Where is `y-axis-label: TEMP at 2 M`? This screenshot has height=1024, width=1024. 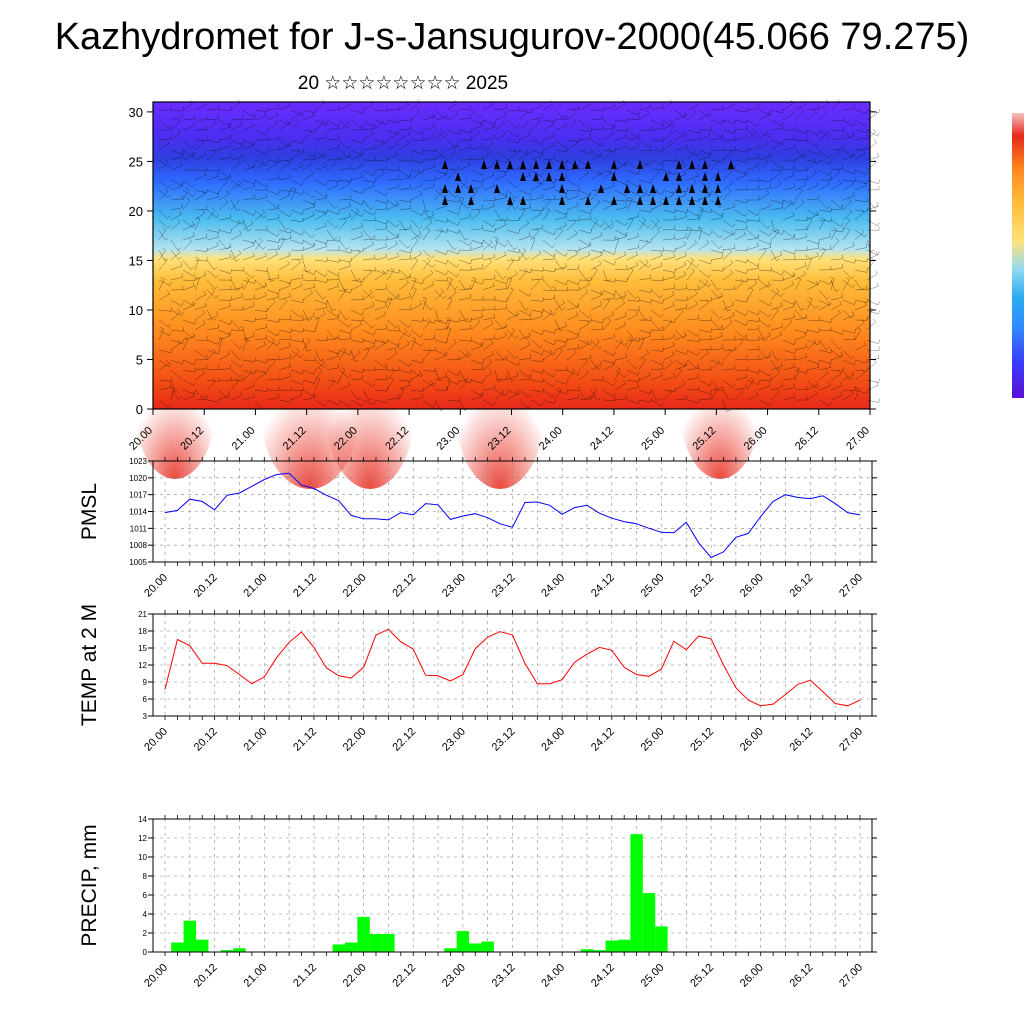 y-axis-label: TEMP at 2 M is located at coordinates (89, 665).